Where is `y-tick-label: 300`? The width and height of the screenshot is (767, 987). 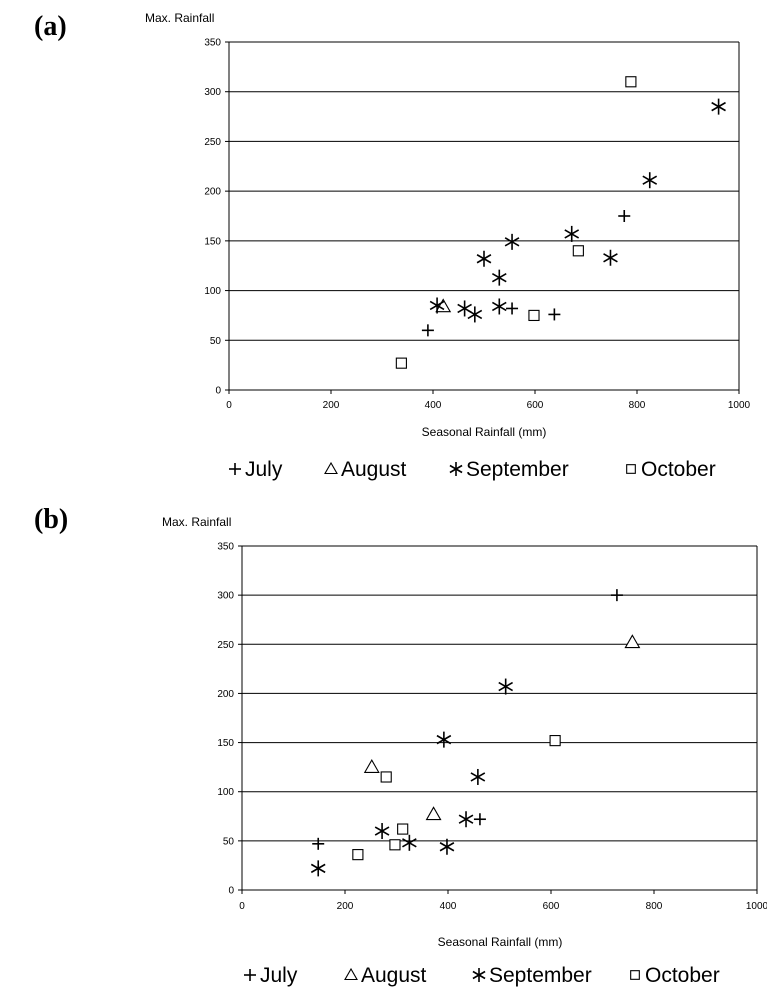 y-tick-label: 300 is located at coordinates (212, 92).